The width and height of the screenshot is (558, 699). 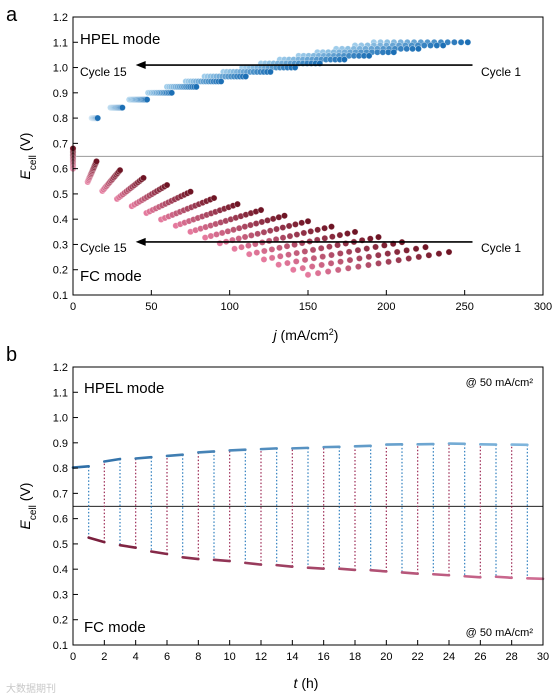 What do you see at coordinates (229, 307) in the screenshot?
I see `x-tick-label: 100` at bounding box center [229, 307].